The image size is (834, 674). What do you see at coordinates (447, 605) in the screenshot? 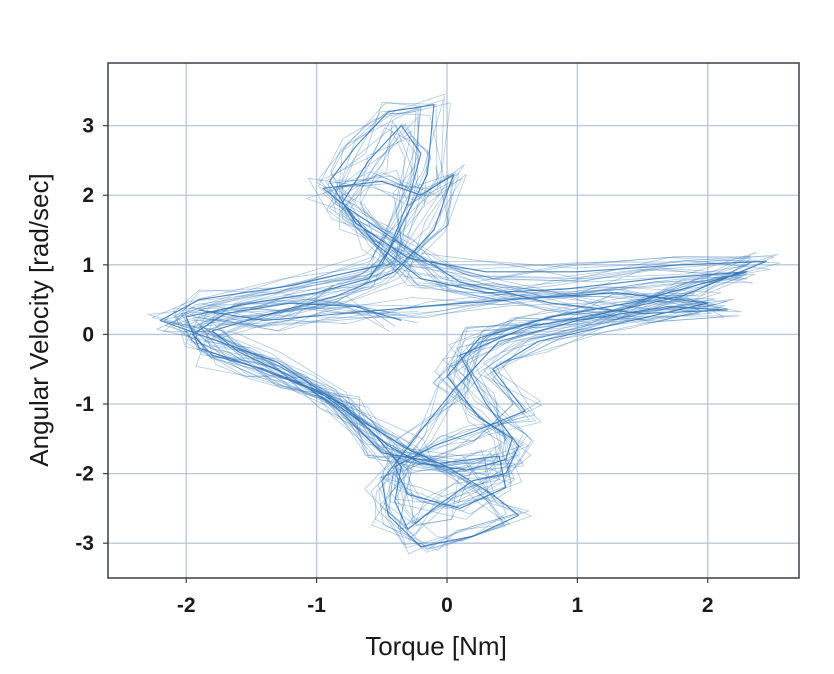
I see `x-tick-label: 0` at bounding box center [447, 605].